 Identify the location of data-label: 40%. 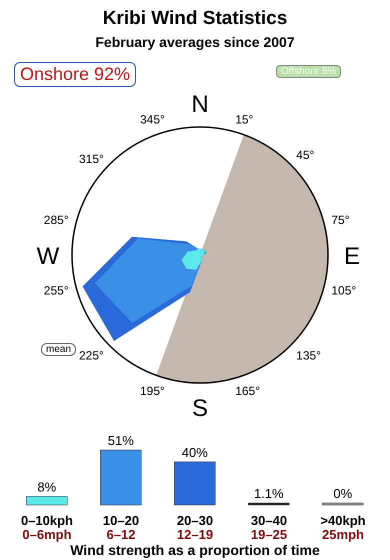
(195, 452).